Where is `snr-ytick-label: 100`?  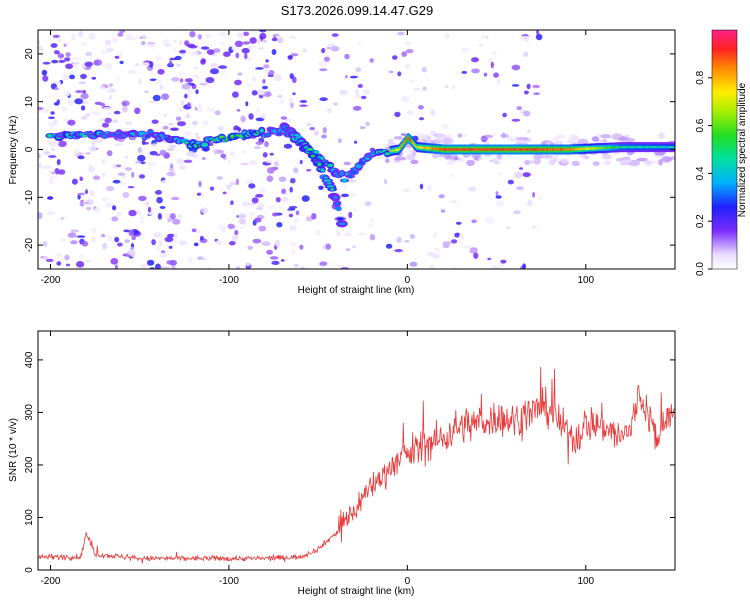
snr-ytick-label: 100 is located at coordinates (29, 517).